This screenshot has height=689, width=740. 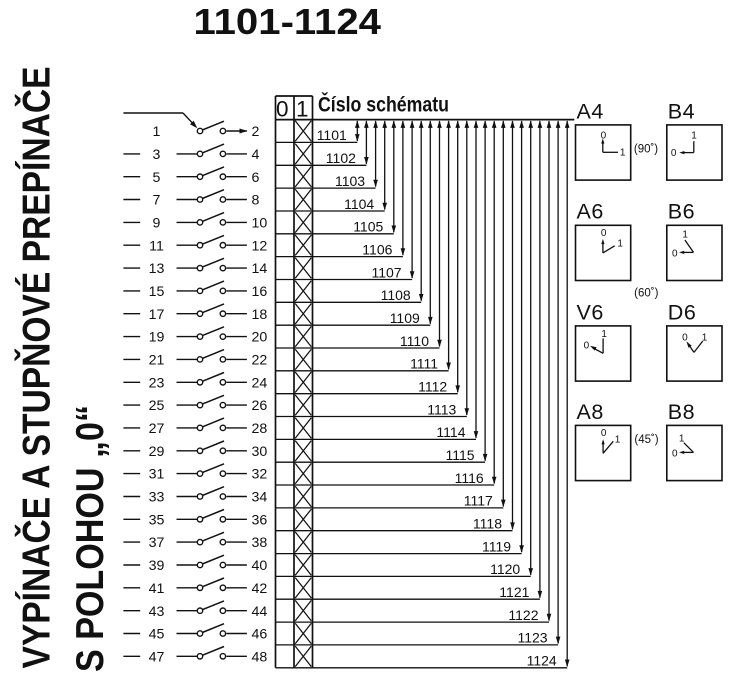 I want to click on svg-text: 1119, so click(x=496, y=546).